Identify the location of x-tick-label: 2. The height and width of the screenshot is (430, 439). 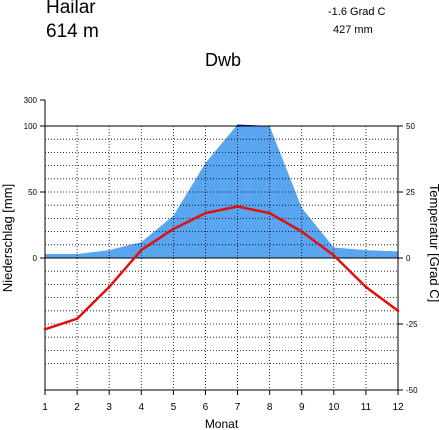
(77, 407).